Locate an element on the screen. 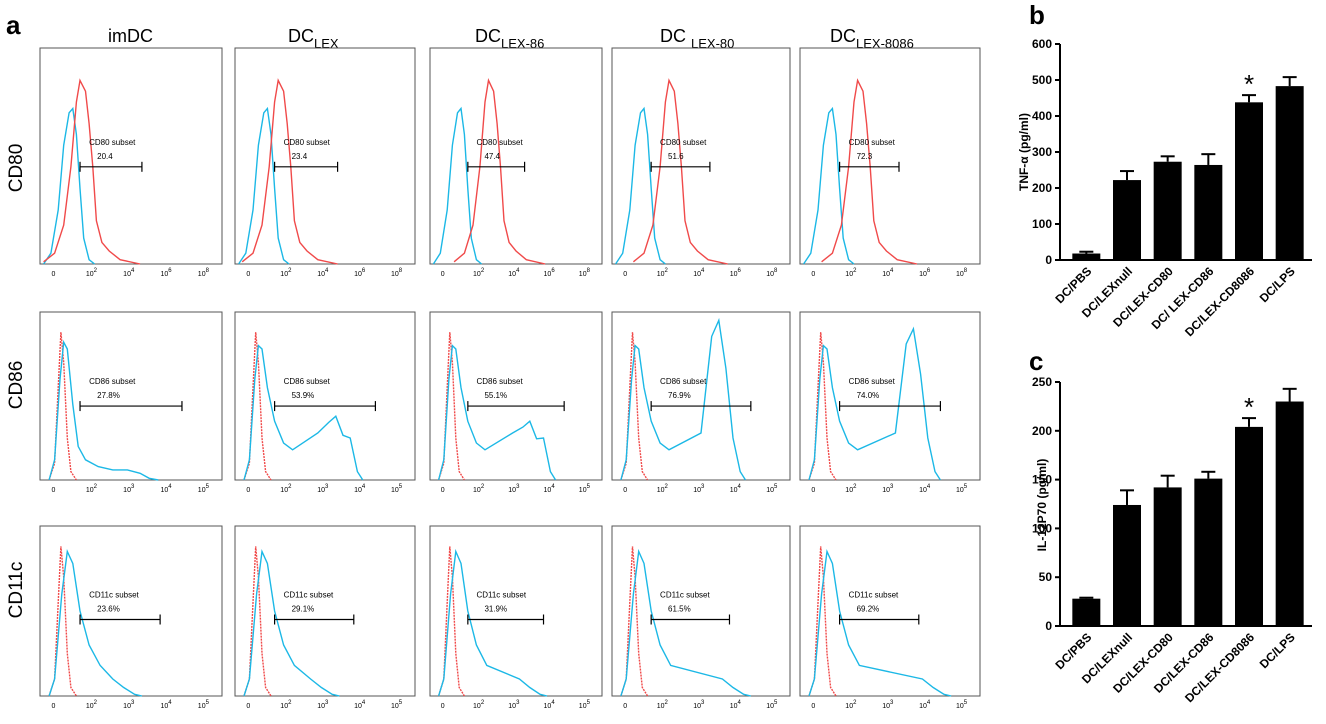  gate-value: 29.1% is located at coordinates (303, 609).